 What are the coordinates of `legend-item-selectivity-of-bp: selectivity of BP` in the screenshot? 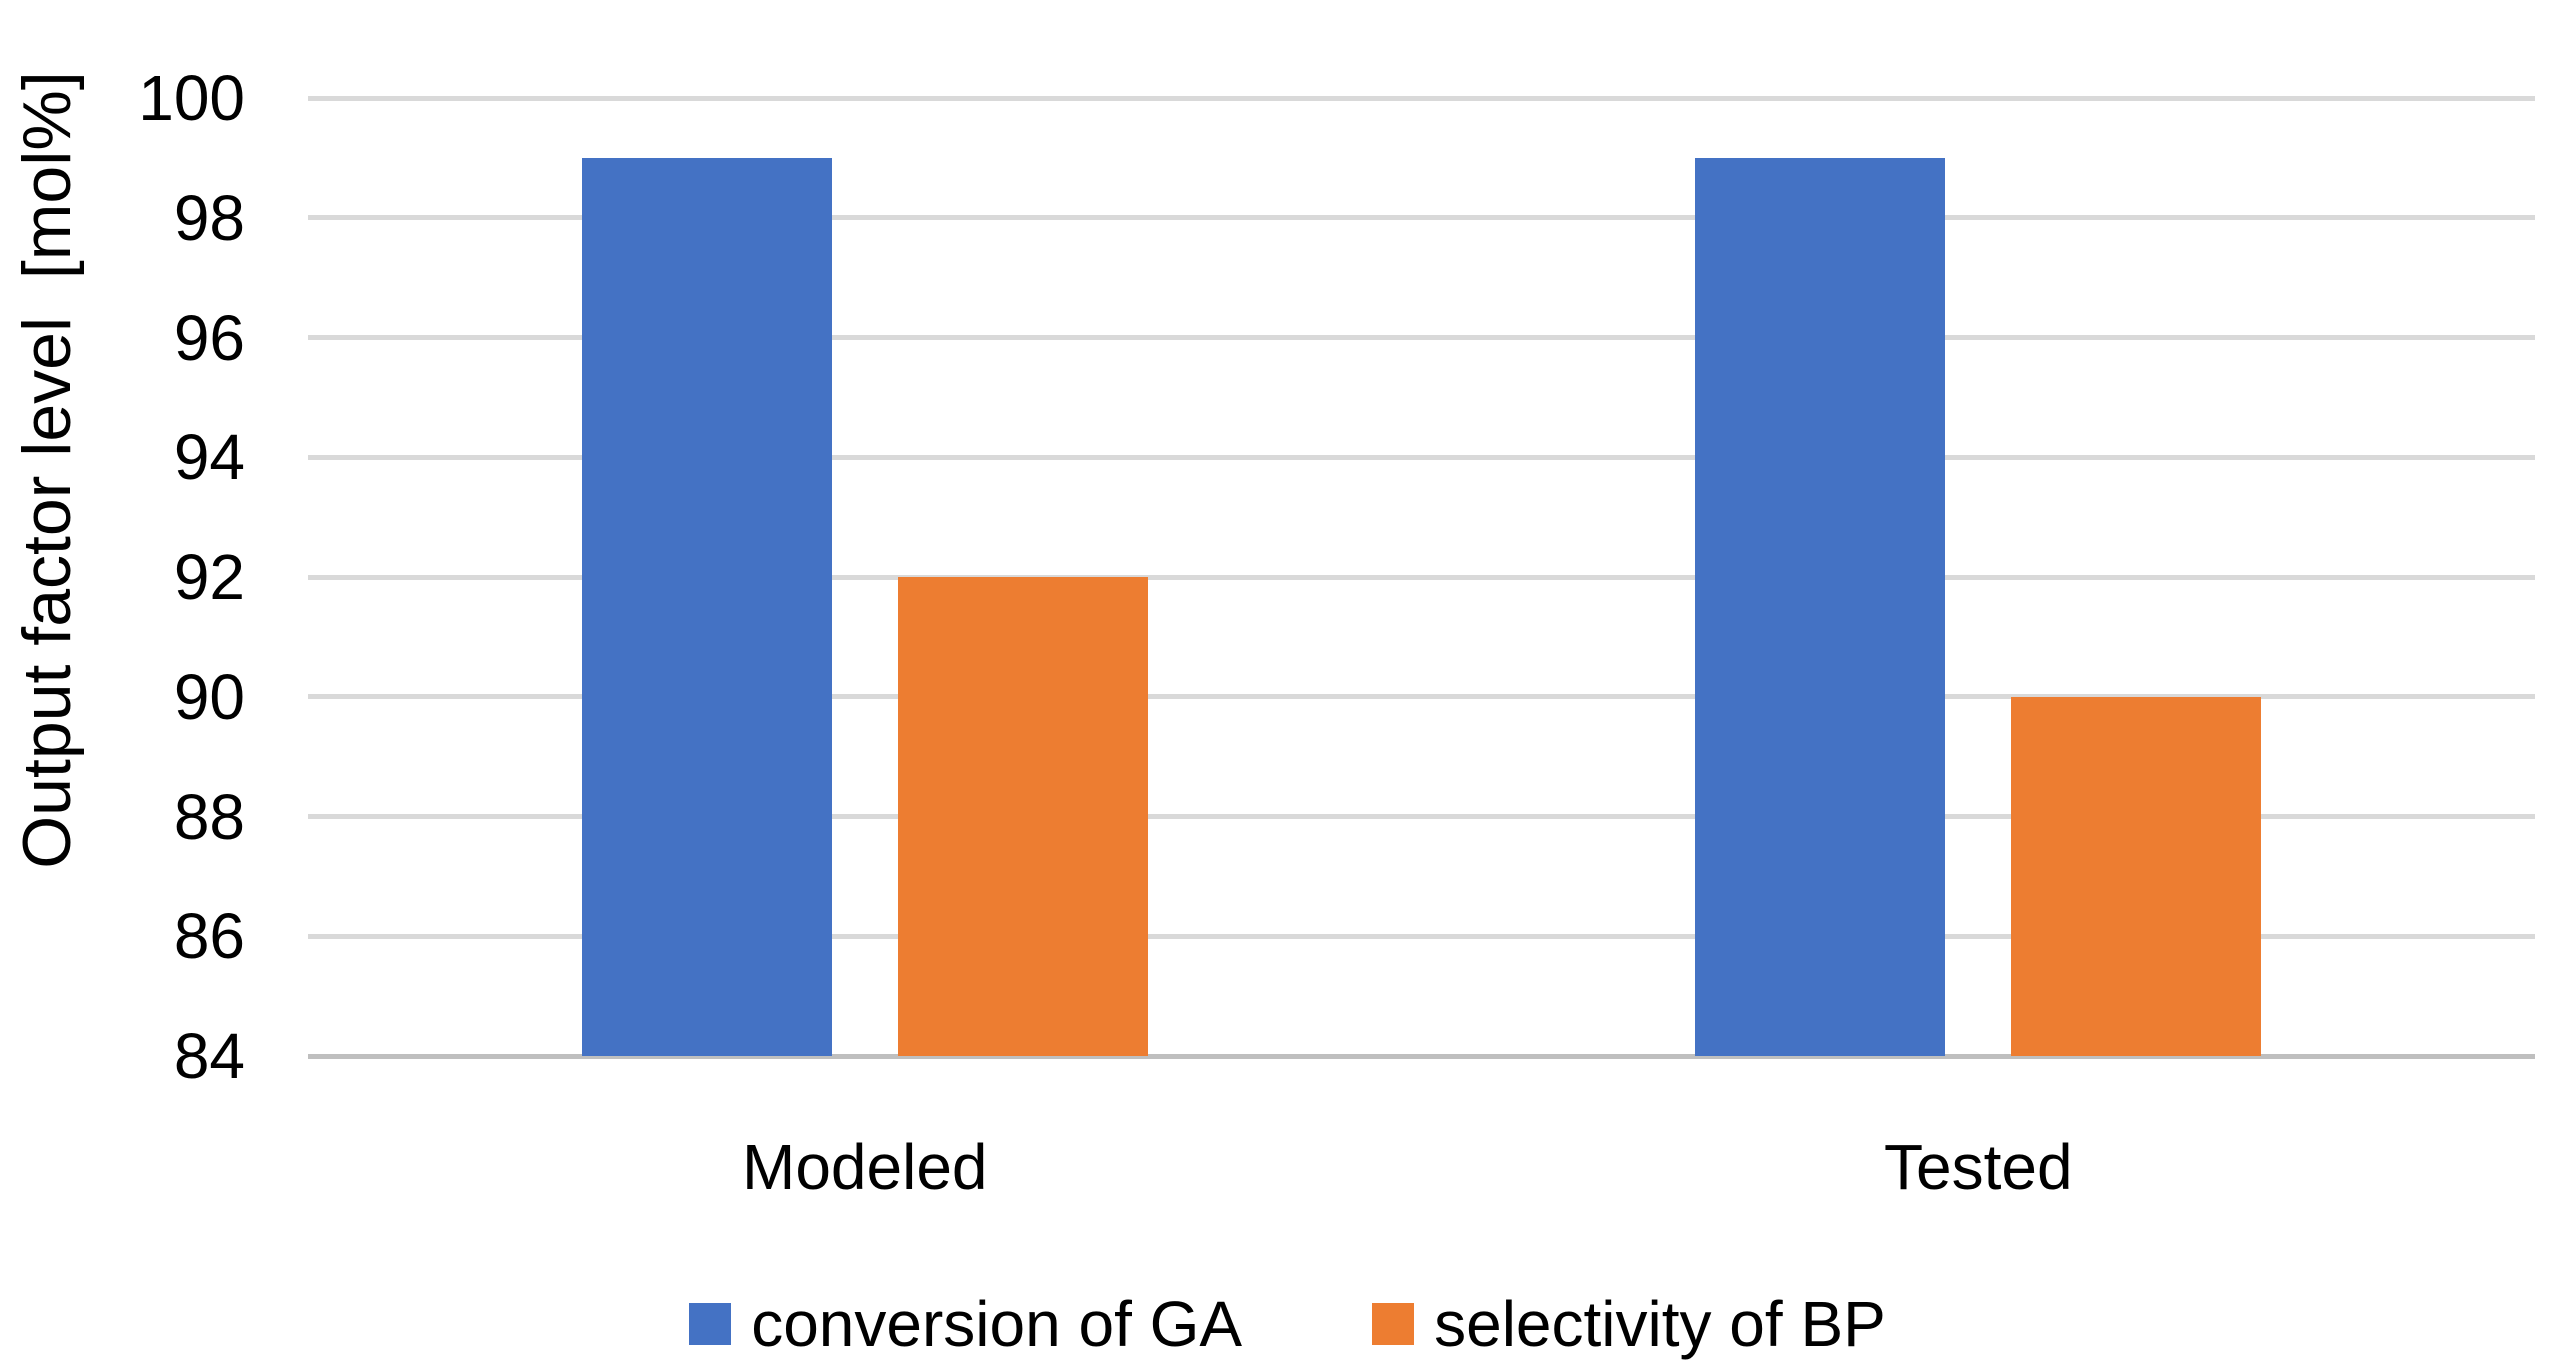 It's located at (1629, 1324).